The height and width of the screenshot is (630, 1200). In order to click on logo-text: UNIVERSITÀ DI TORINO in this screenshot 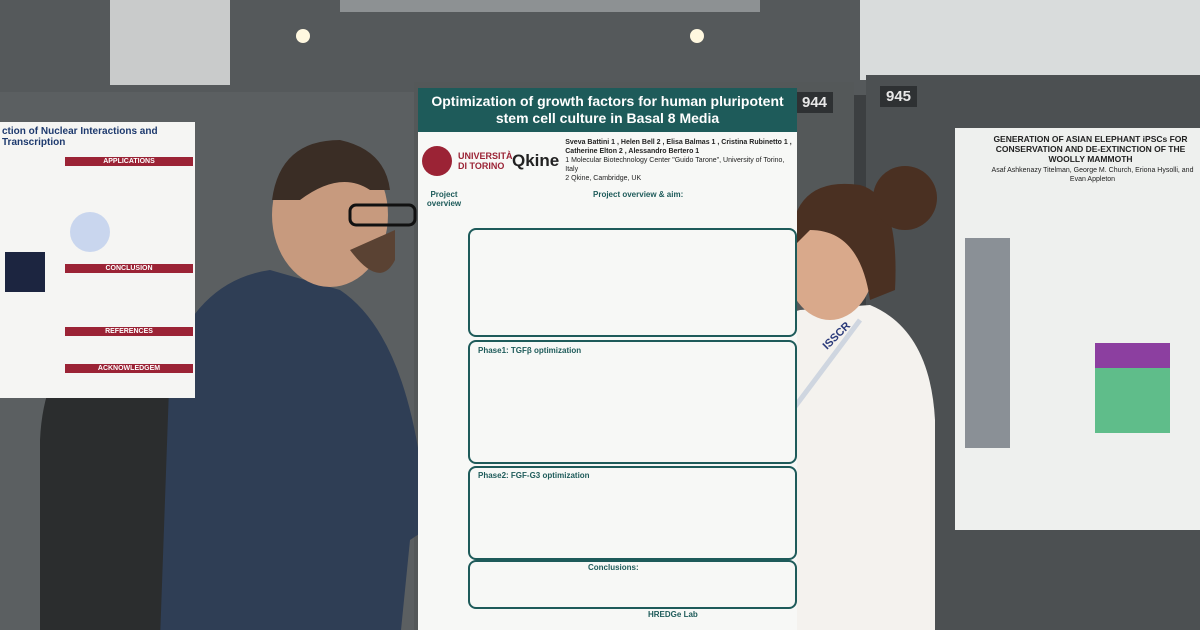, I will do `click(485, 160)`.